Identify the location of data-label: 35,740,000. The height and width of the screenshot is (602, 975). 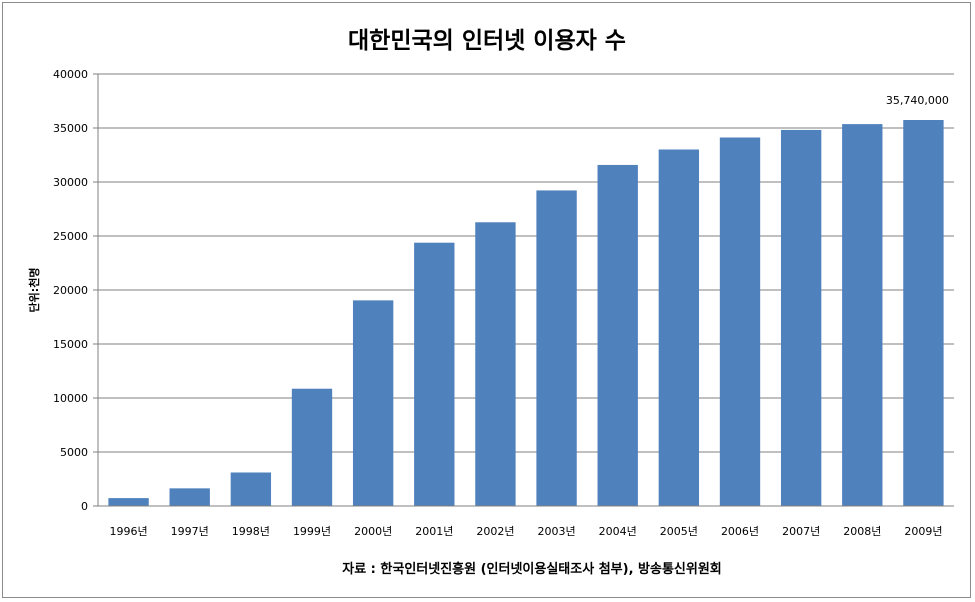
(917, 100).